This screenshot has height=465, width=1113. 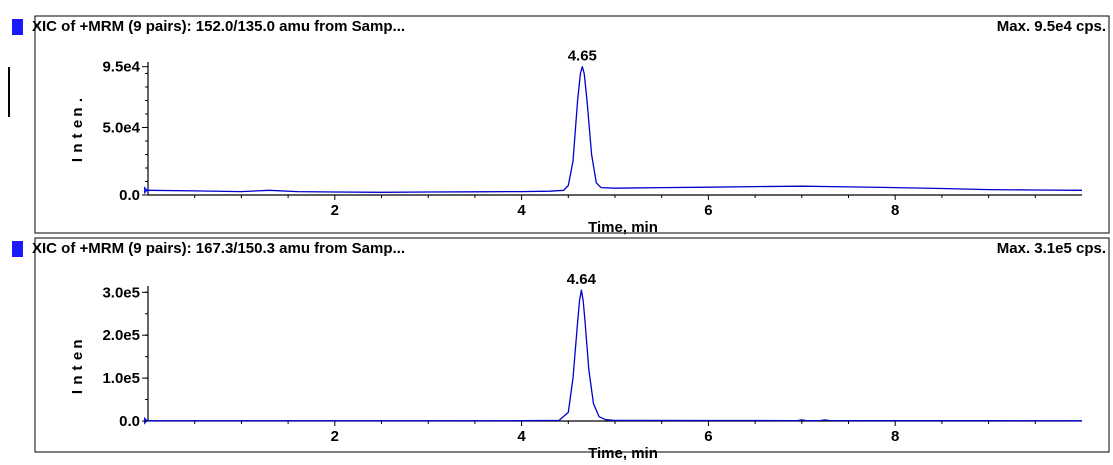 What do you see at coordinates (582, 56) in the screenshot?
I see `peak-label: 4.65` at bounding box center [582, 56].